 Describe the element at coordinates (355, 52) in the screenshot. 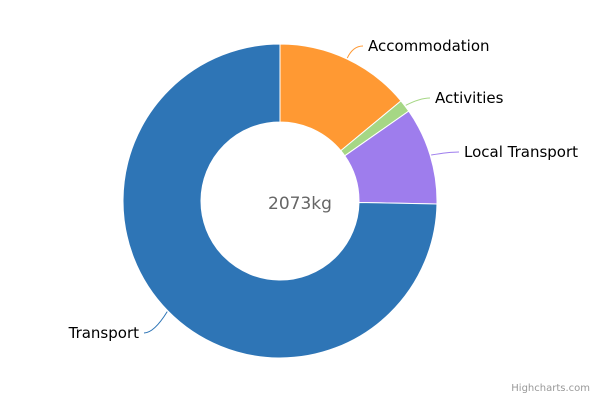

I see `connector-accommodation` at that location.